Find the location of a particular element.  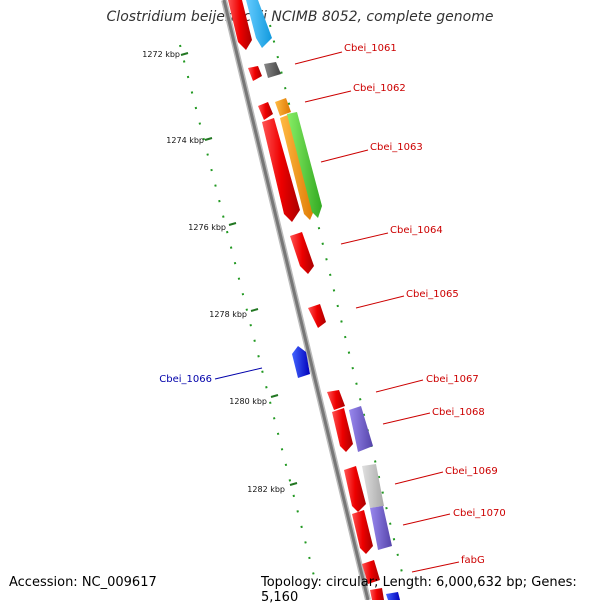

gene-label: Cbei_1070 is located at coordinates (479, 513).